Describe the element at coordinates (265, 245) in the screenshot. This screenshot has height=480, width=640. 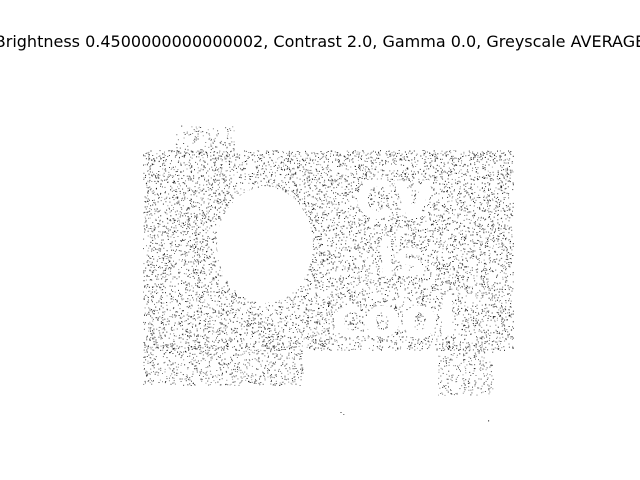
I see `face-region` at that location.